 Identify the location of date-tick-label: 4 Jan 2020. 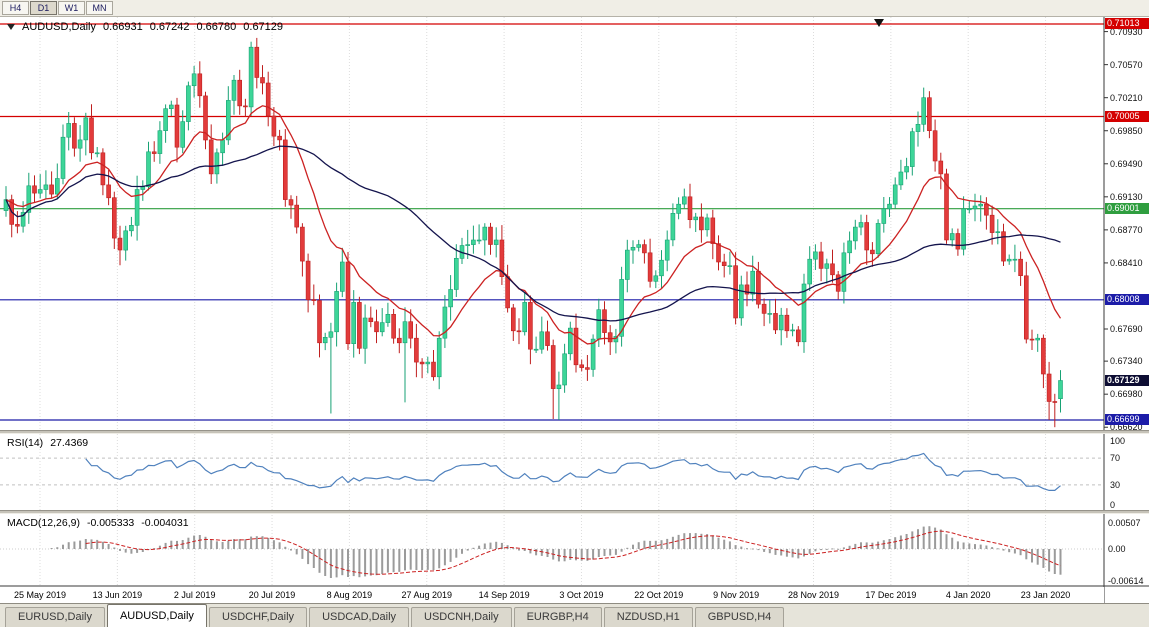
(968, 595).